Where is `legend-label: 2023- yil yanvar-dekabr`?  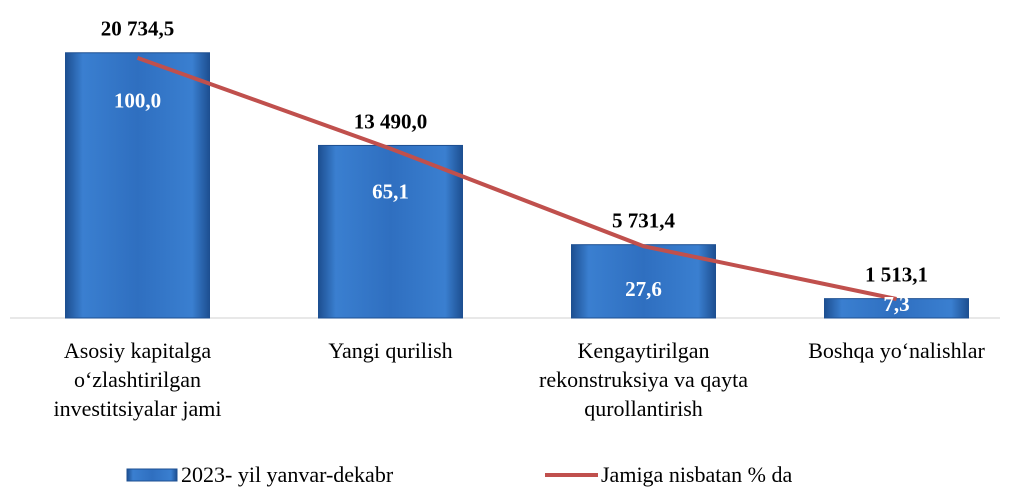 legend-label: 2023- yil yanvar-dekabr is located at coordinates (287, 474).